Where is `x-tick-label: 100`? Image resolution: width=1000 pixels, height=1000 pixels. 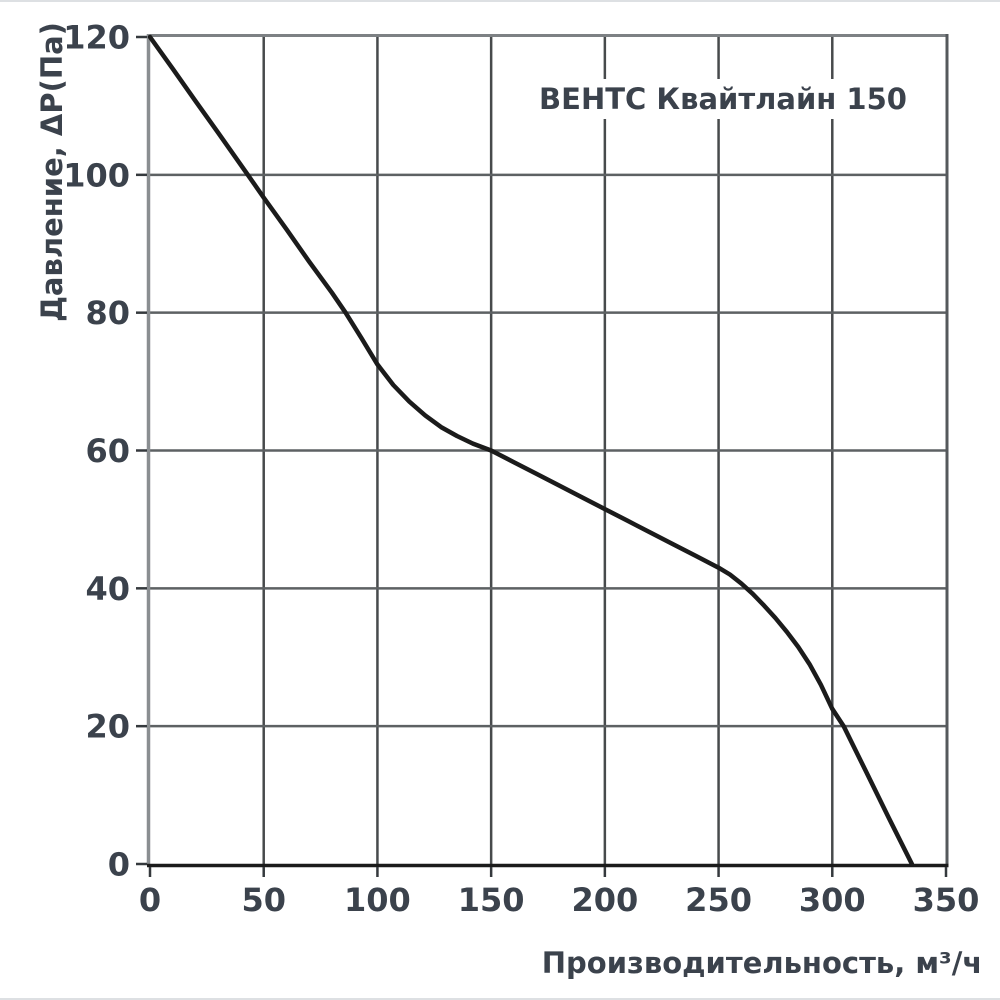
x-tick-label: 100 is located at coordinates (377, 900).